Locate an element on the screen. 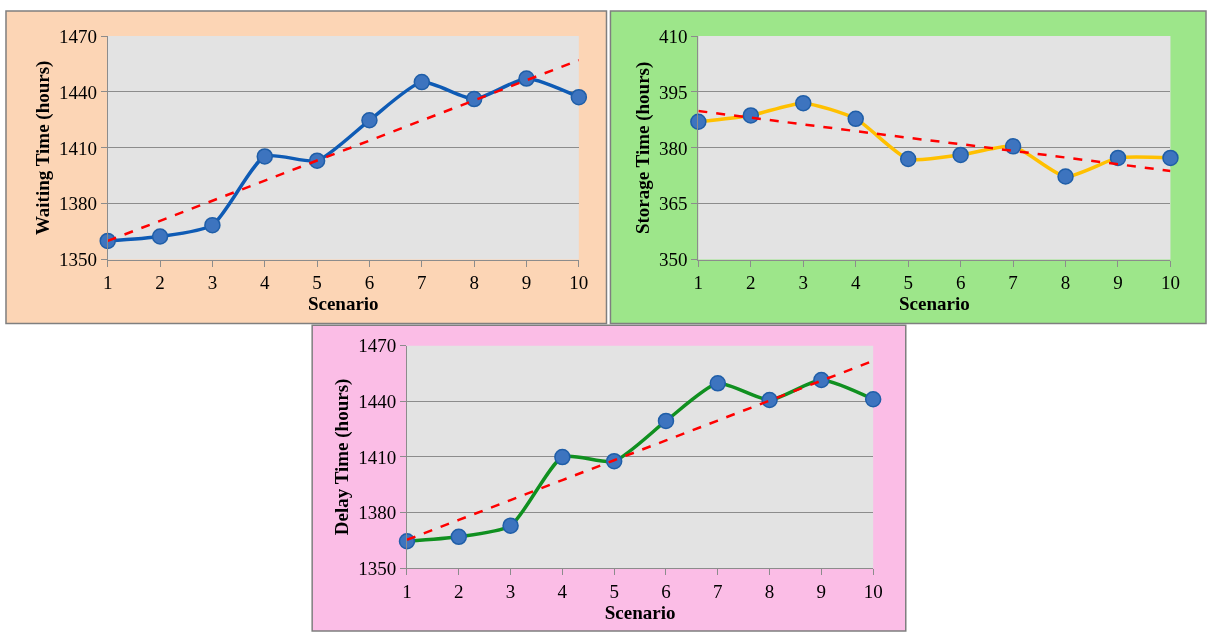 The width and height of the screenshot is (1217, 643). y-tick-label: 380 is located at coordinates (673, 148).